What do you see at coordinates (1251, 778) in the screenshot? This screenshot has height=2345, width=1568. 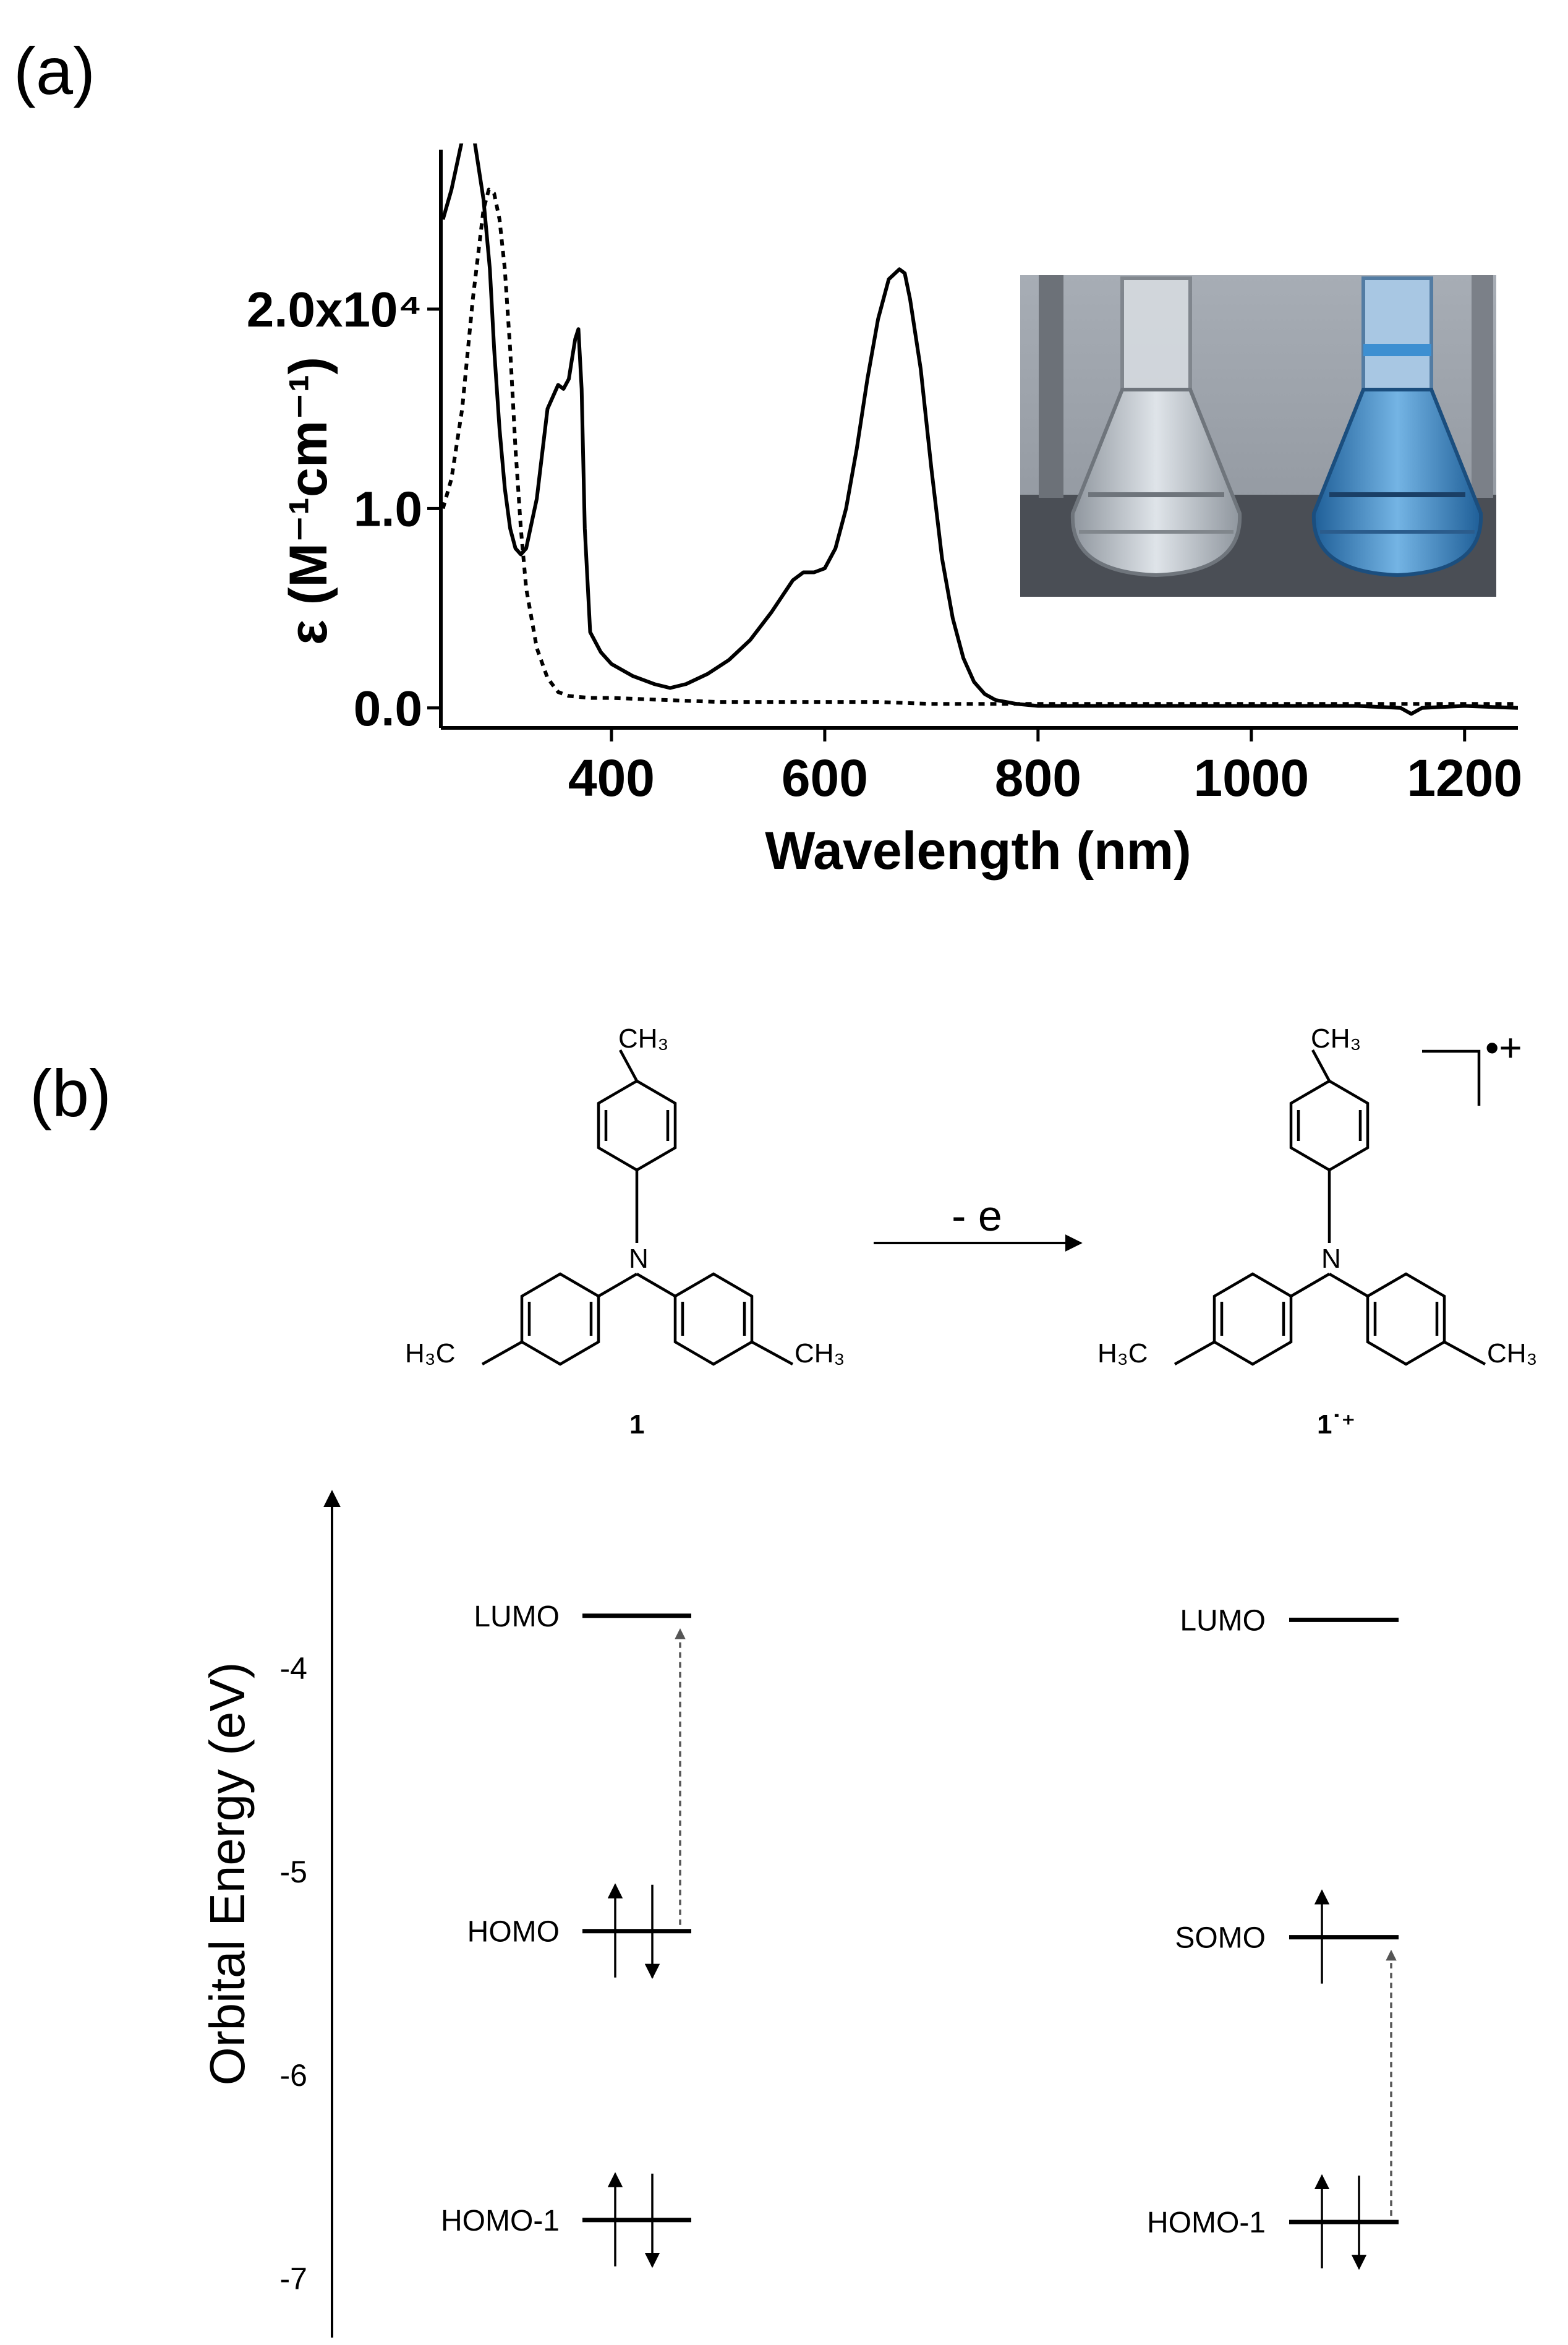 I see `x-tick-label: 1000` at bounding box center [1251, 778].